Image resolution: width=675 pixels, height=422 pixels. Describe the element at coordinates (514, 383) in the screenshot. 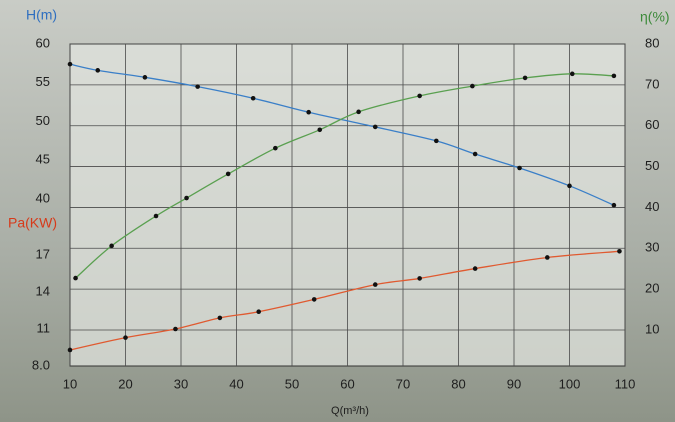

I see `x-tick-label: 90` at that location.